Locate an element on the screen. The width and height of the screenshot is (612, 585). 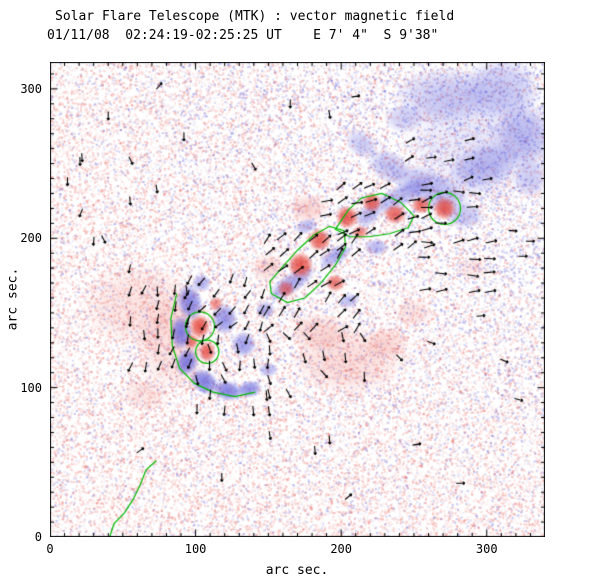
x-tick-label: 200 is located at coordinates (341, 549).